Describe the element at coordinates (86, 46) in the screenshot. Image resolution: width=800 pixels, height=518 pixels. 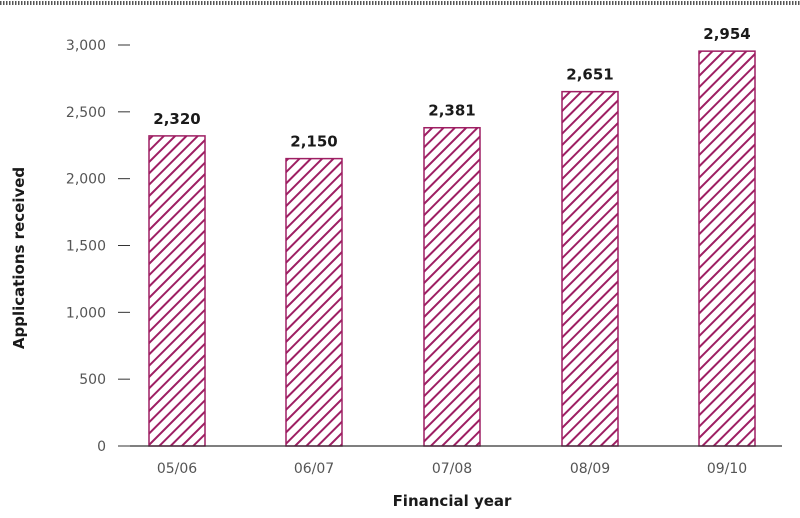
I see `y-tick-label: 3,000` at that location.